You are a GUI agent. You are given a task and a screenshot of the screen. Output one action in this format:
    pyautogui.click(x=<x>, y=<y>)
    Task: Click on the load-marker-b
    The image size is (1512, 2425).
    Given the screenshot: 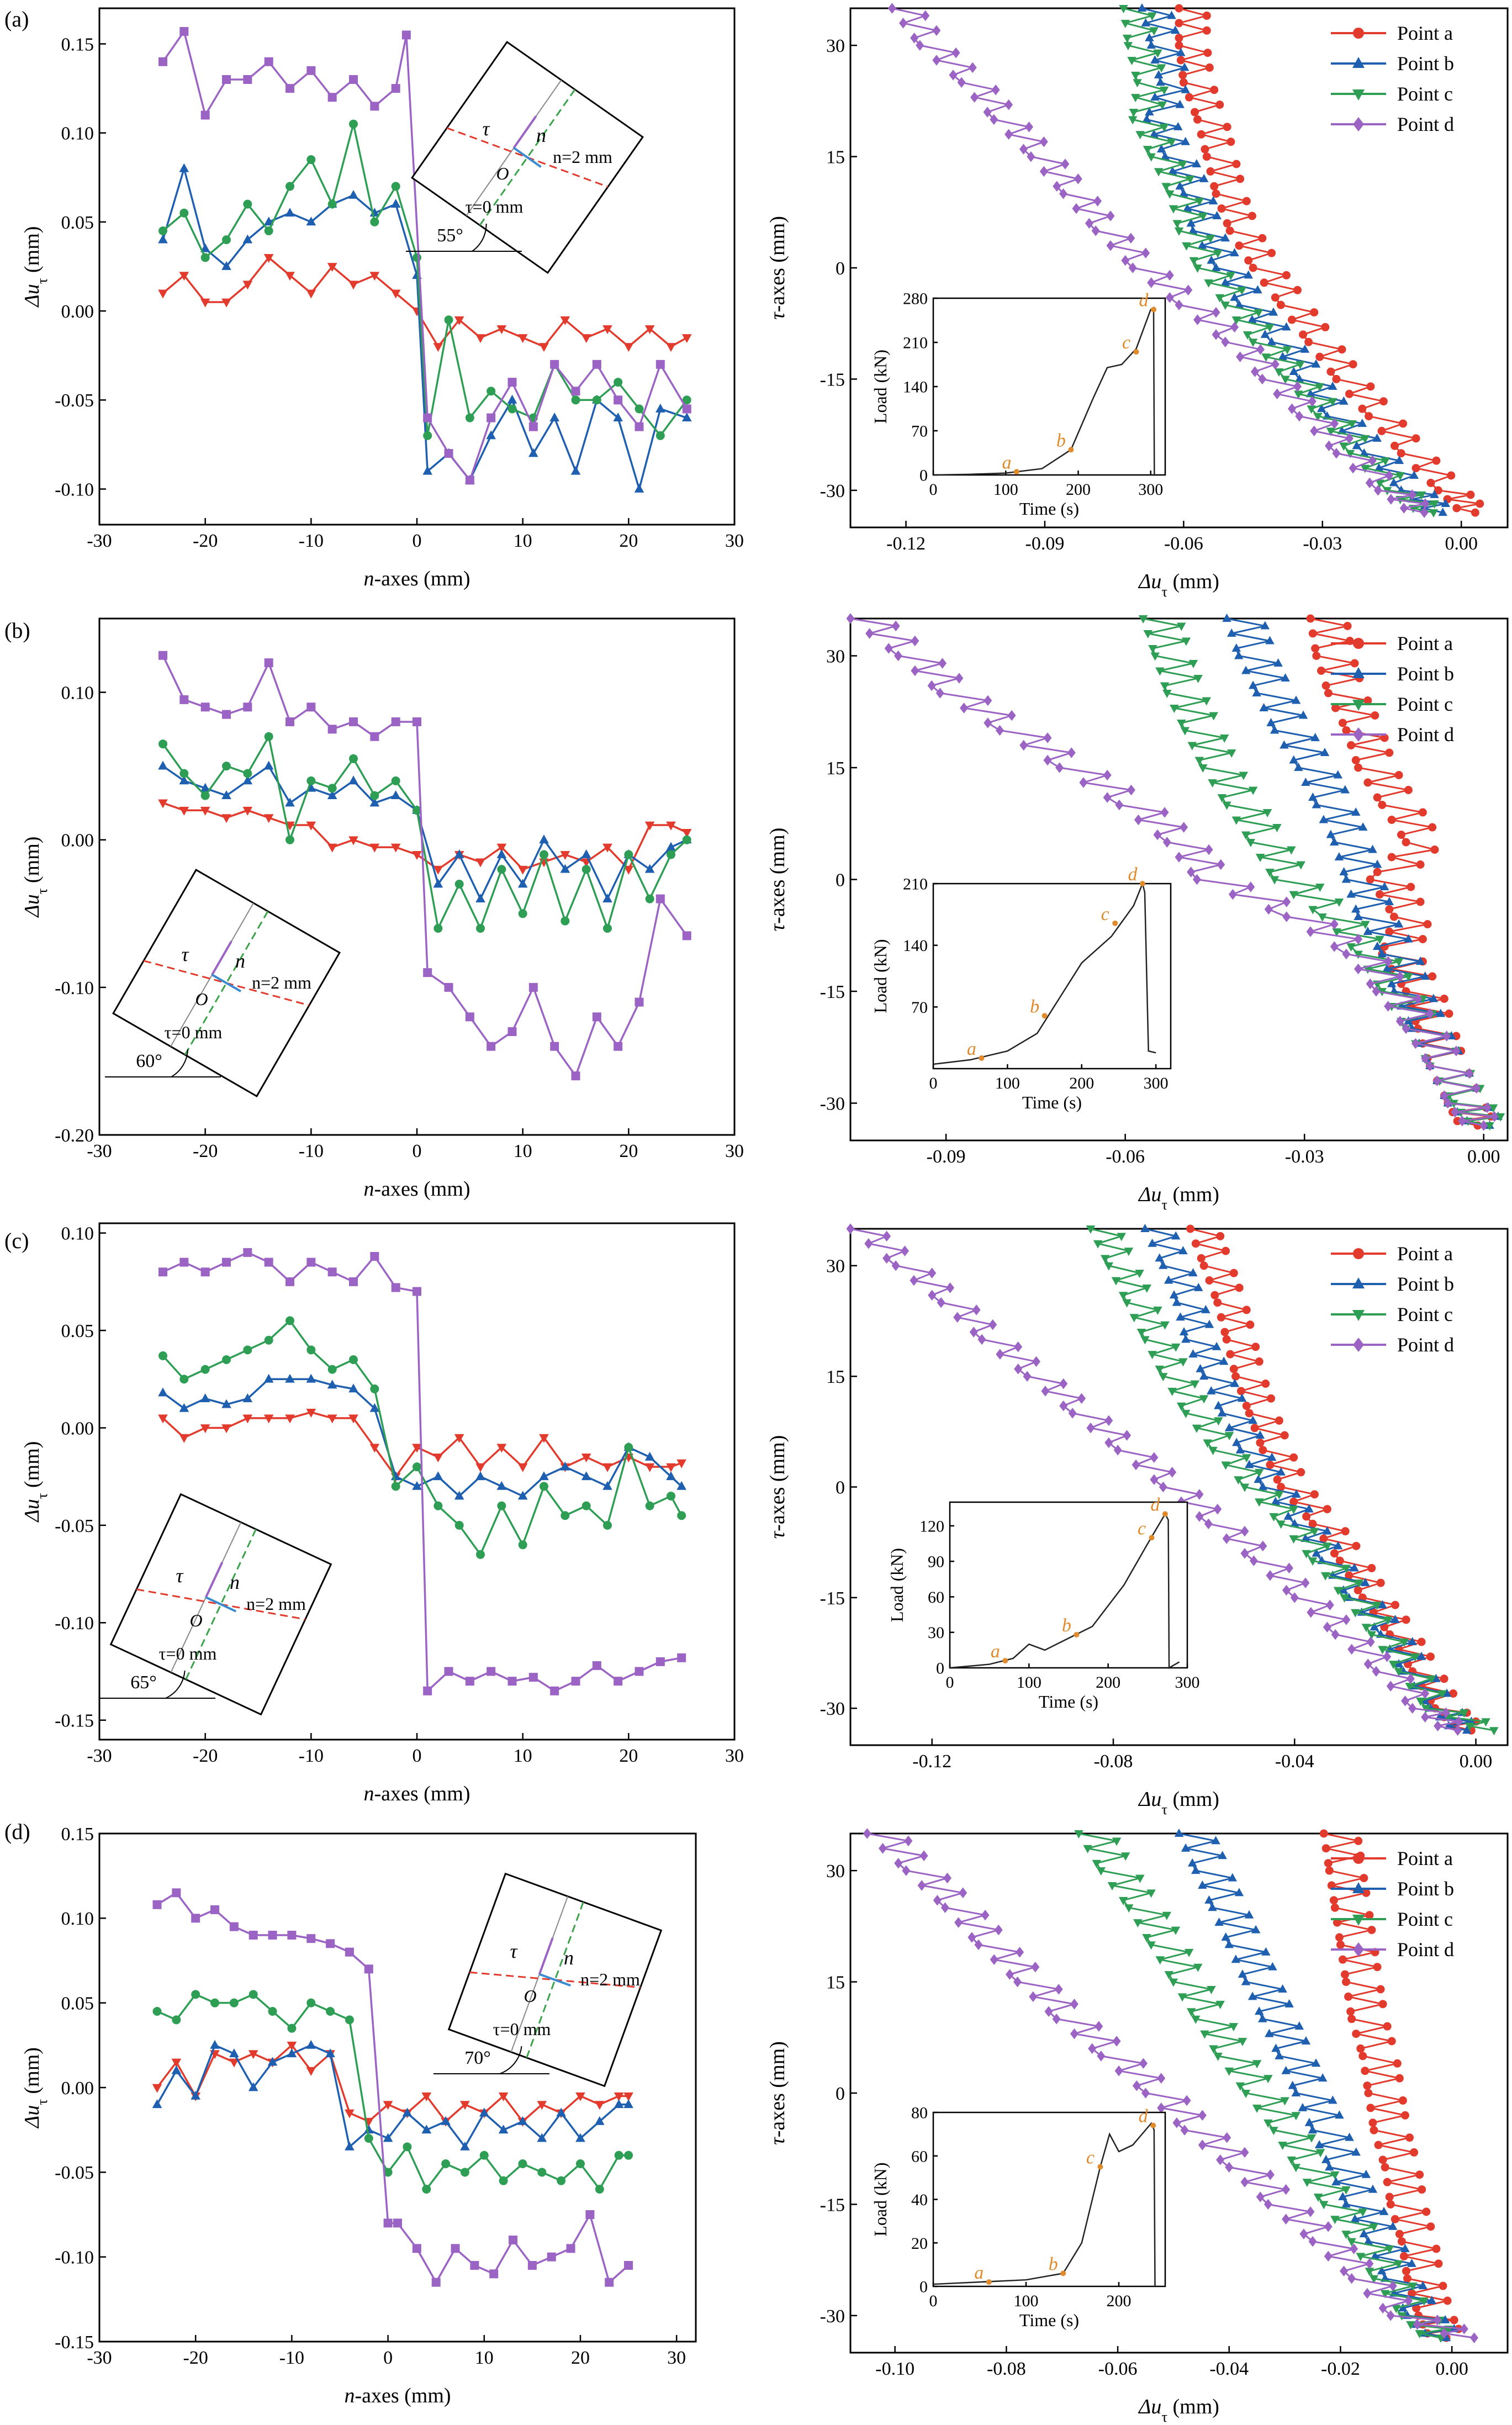 What is the action you would take?
    pyautogui.click(x=1071, y=450)
    